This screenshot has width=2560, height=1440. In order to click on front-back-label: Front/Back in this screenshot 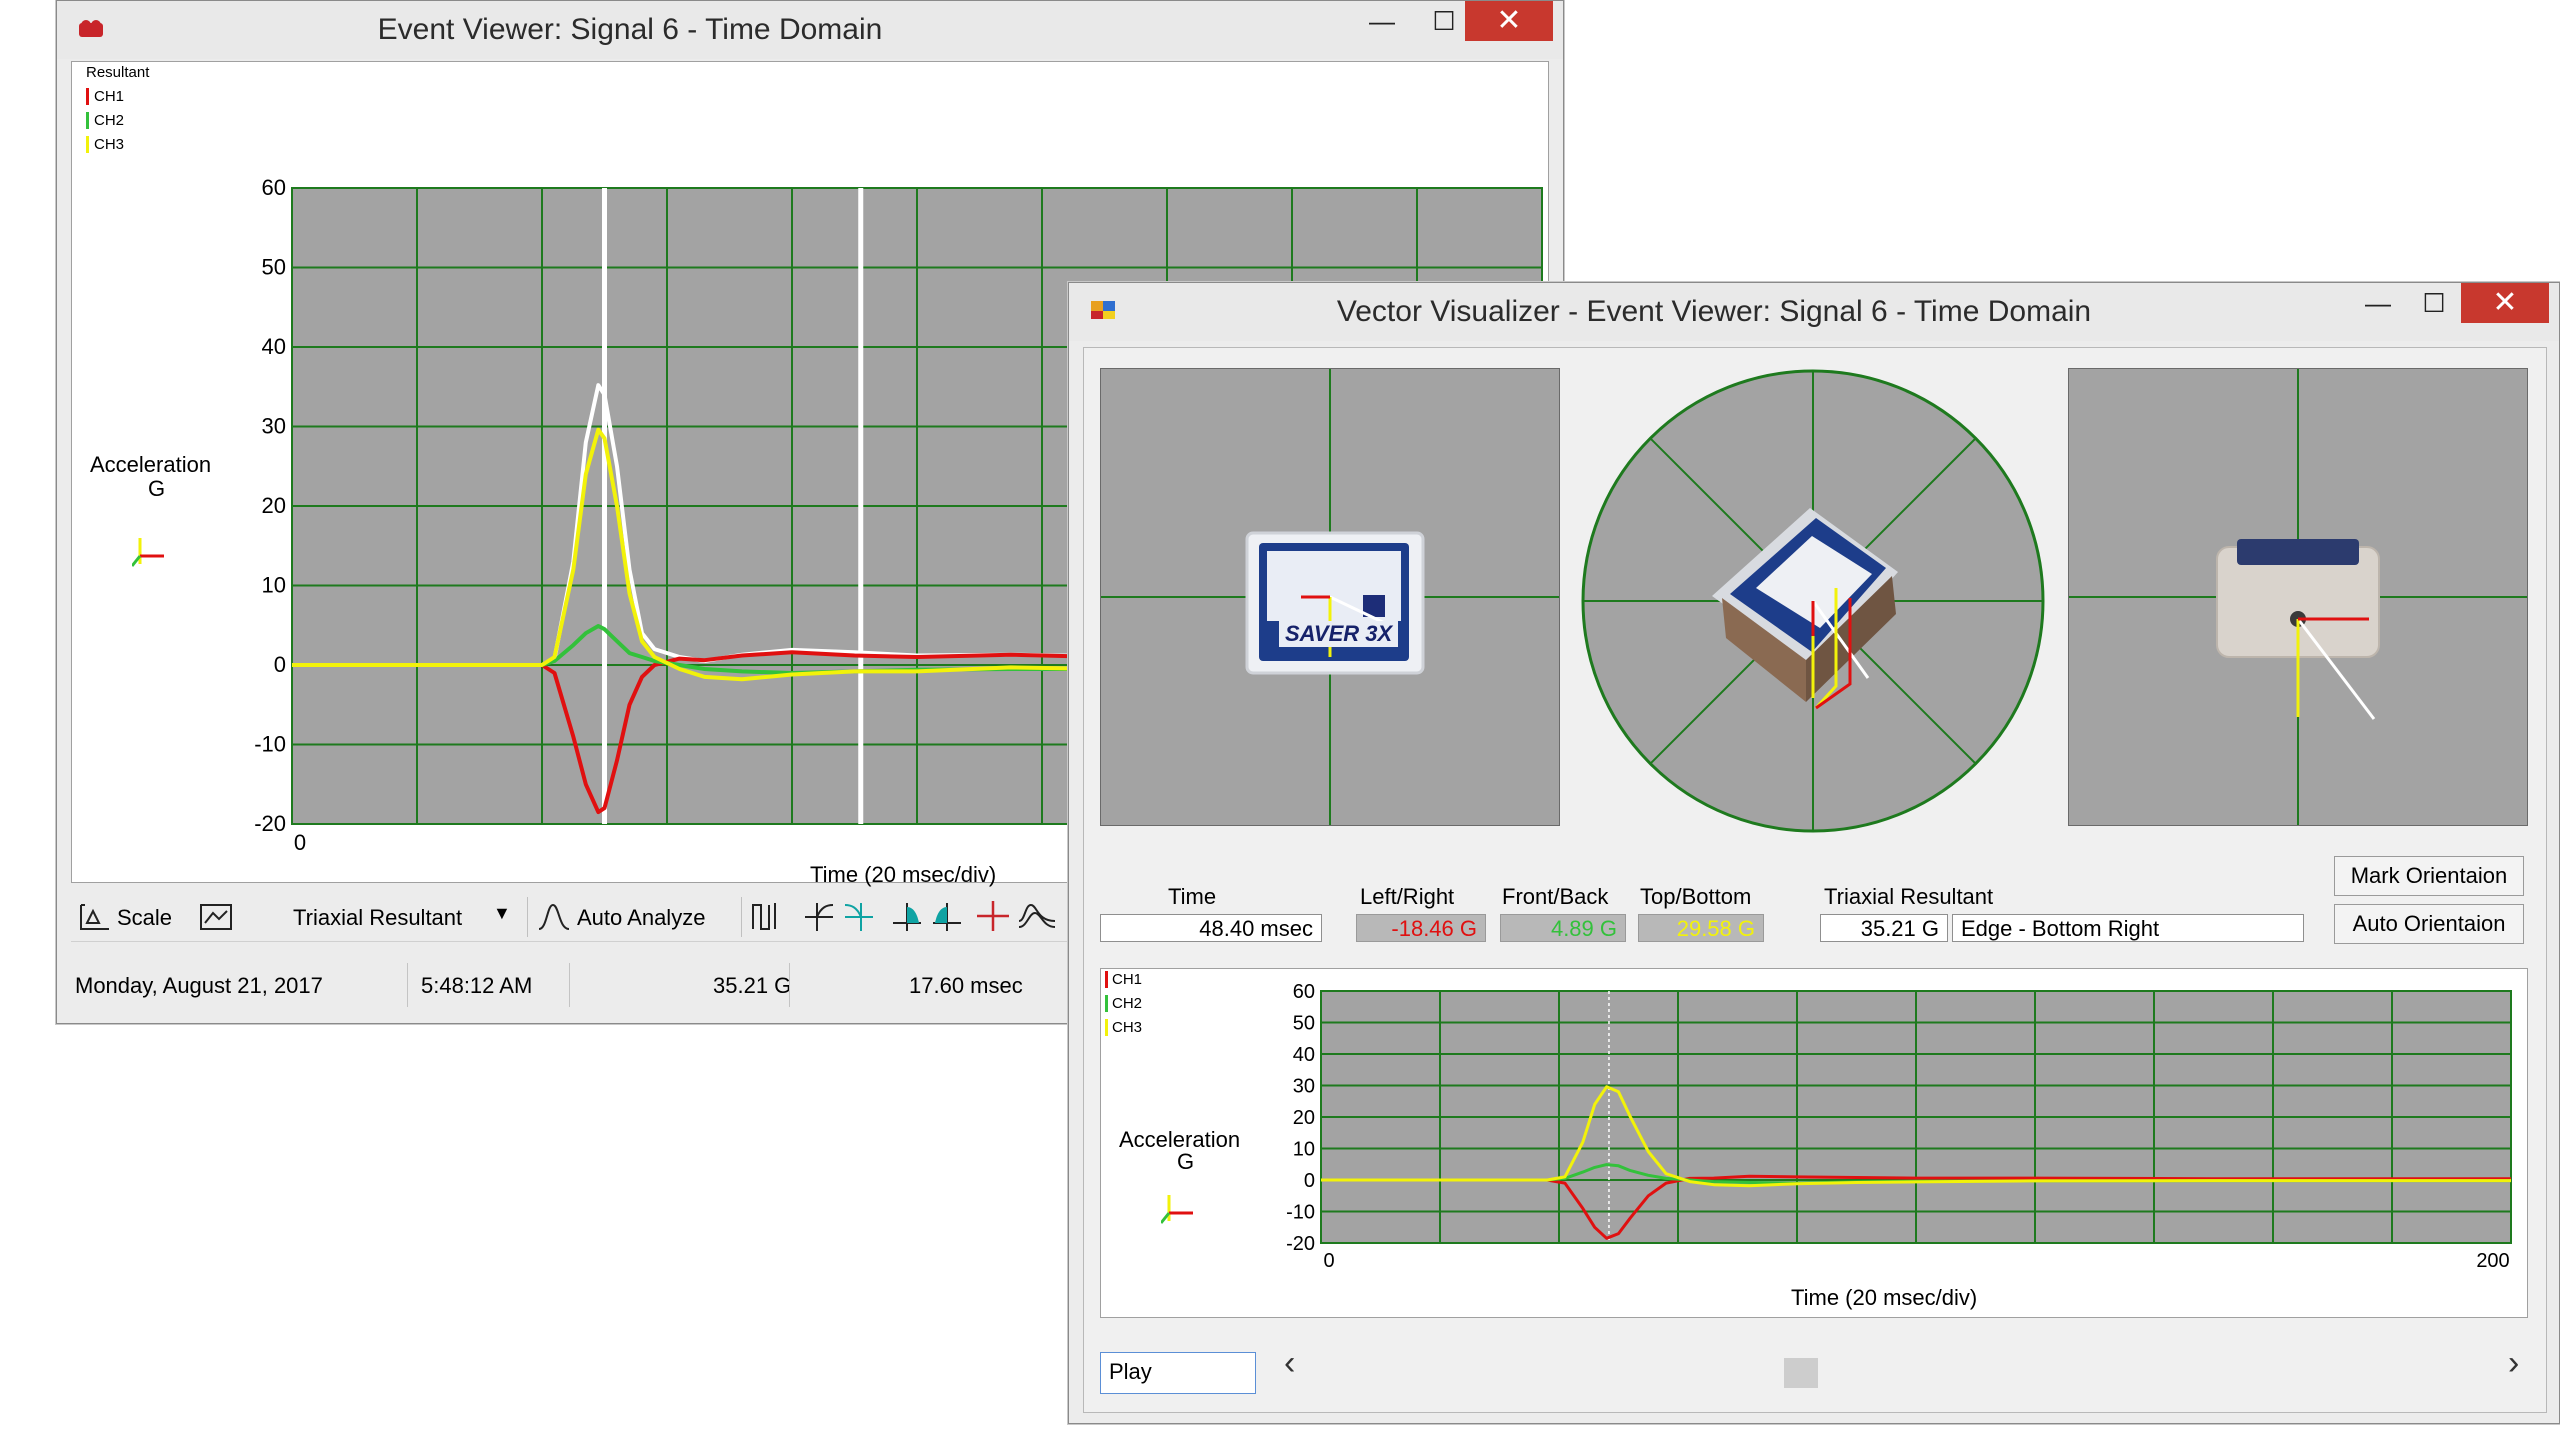, I will do `click(1555, 896)`.